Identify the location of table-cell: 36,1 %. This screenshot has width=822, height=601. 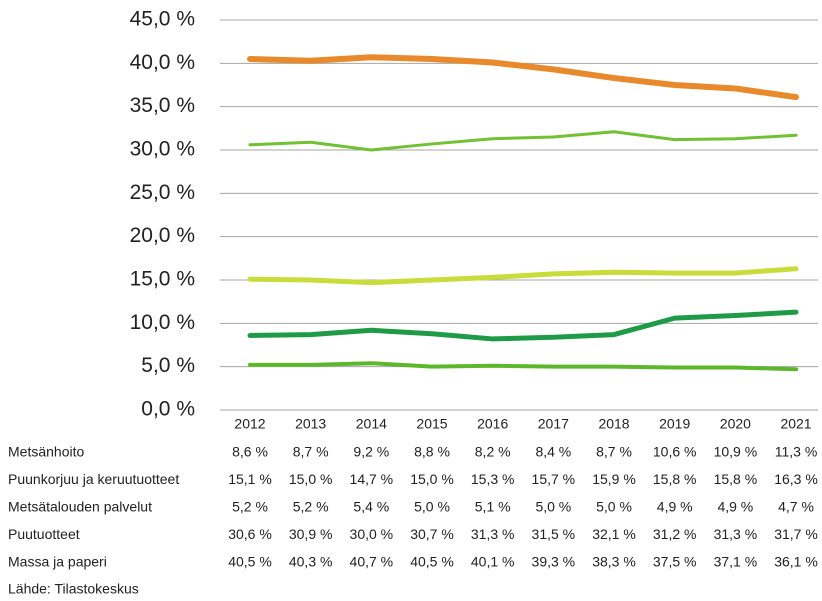
(796, 562).